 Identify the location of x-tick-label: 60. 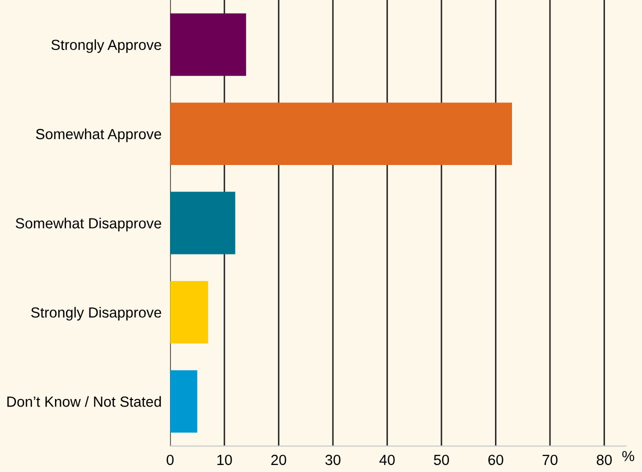
(496, 460).